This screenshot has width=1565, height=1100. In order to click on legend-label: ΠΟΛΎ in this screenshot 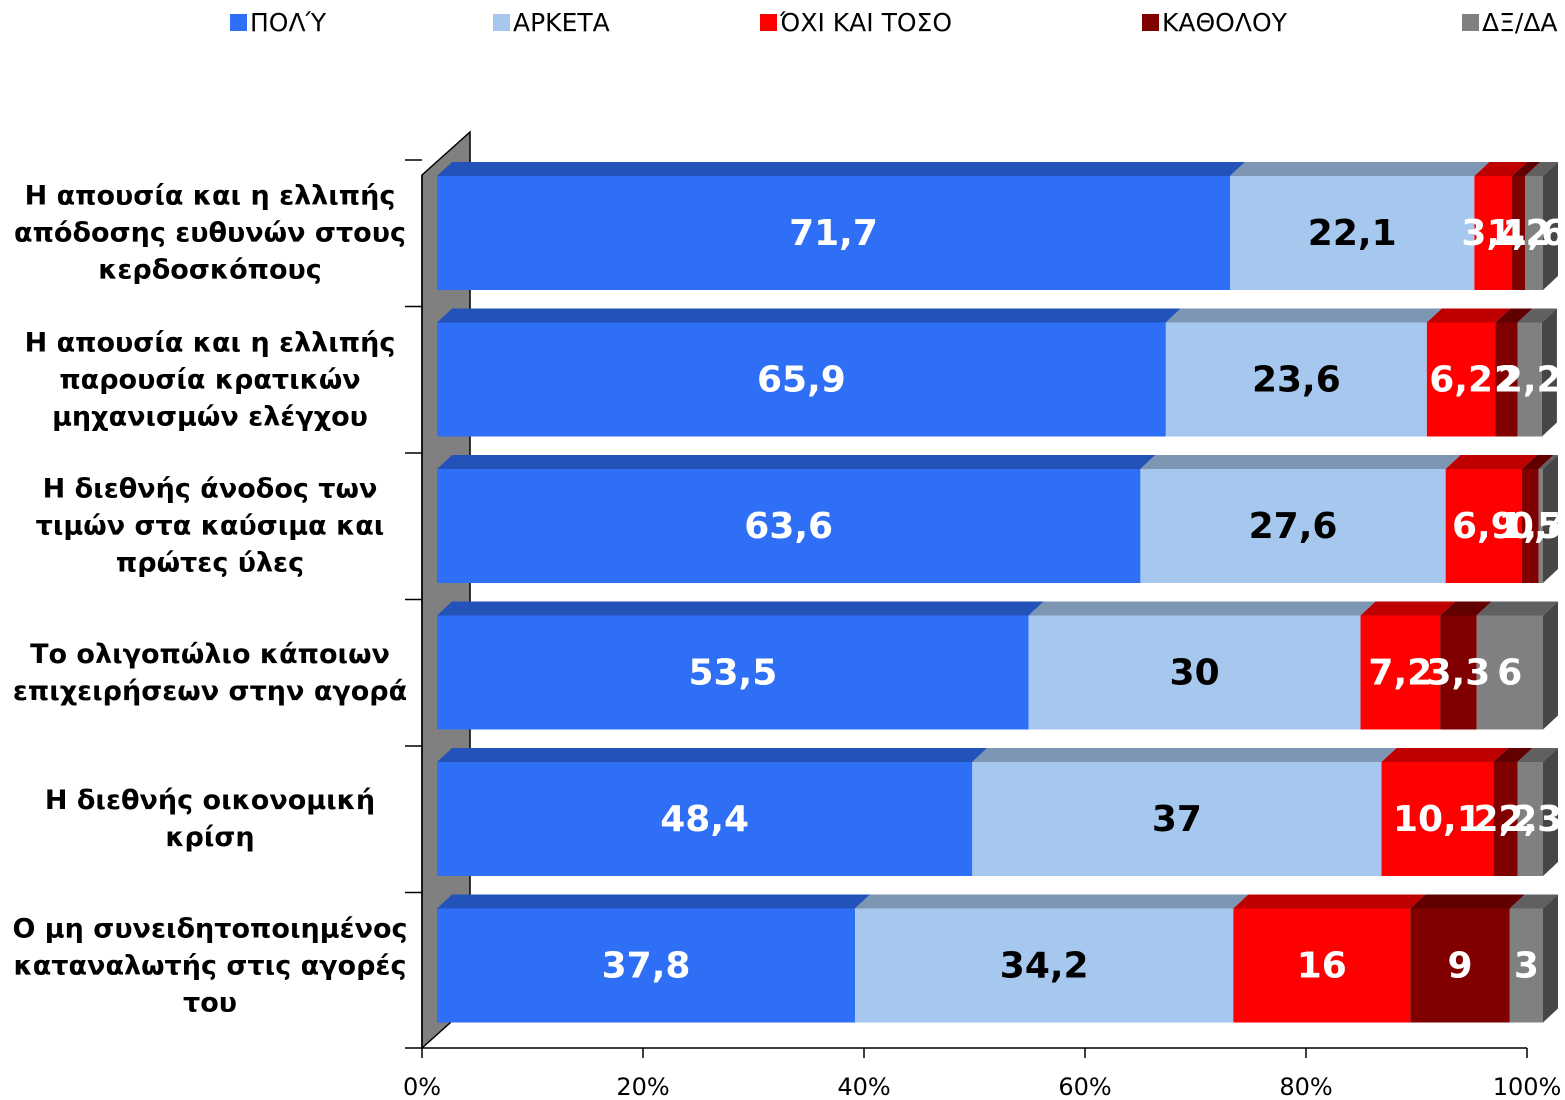, I will do `click(288, 22)`.